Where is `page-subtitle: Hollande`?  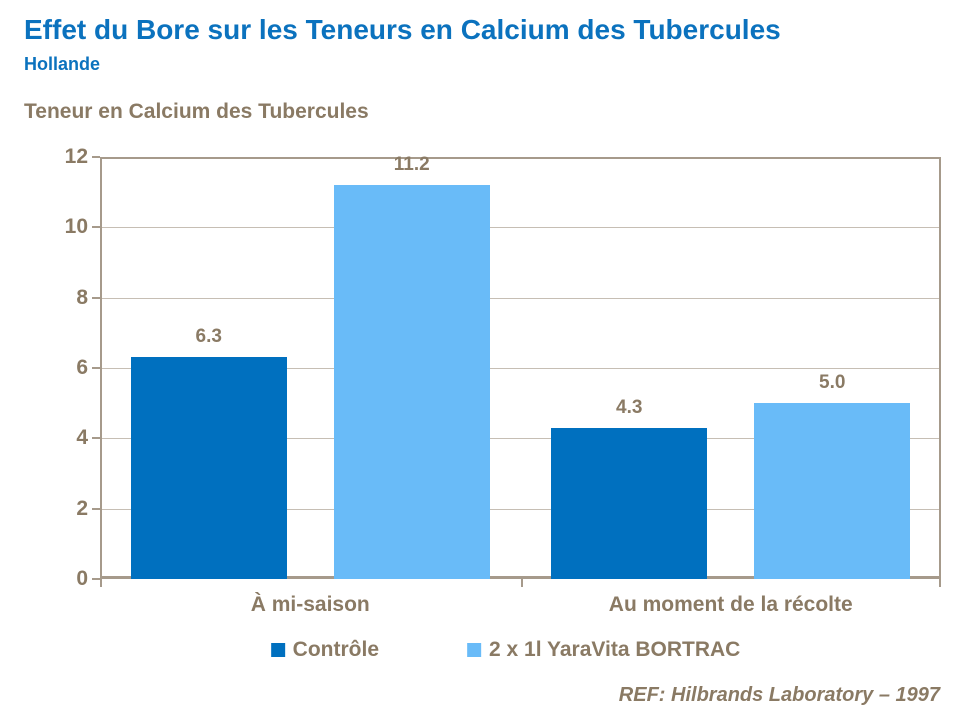 page-subtitle: Hollande is located at coordinates (62, 64).